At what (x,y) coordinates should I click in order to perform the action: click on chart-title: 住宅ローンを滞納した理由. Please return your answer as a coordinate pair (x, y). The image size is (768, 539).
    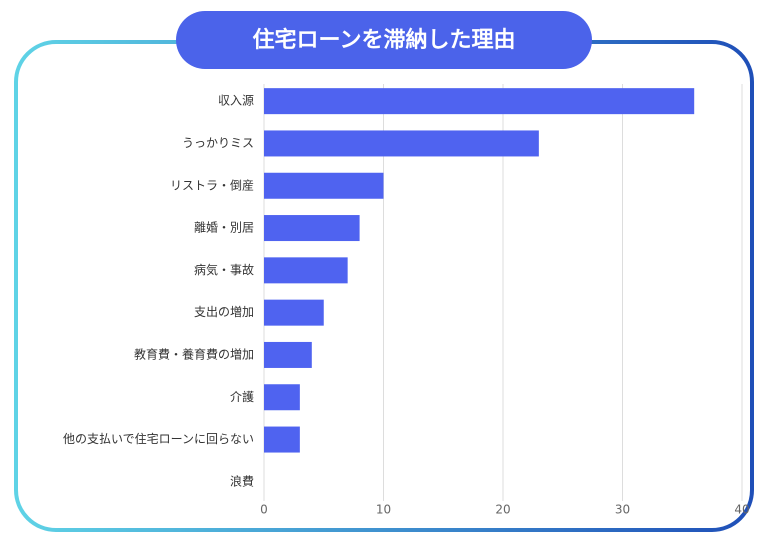
    Looking at the image, I should click on (384, 40).